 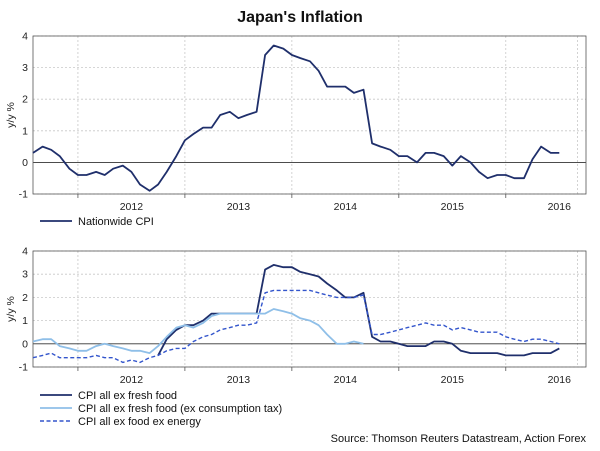 I want to click on legend-top: Nationwide CPI, so click(x=97, y=222).